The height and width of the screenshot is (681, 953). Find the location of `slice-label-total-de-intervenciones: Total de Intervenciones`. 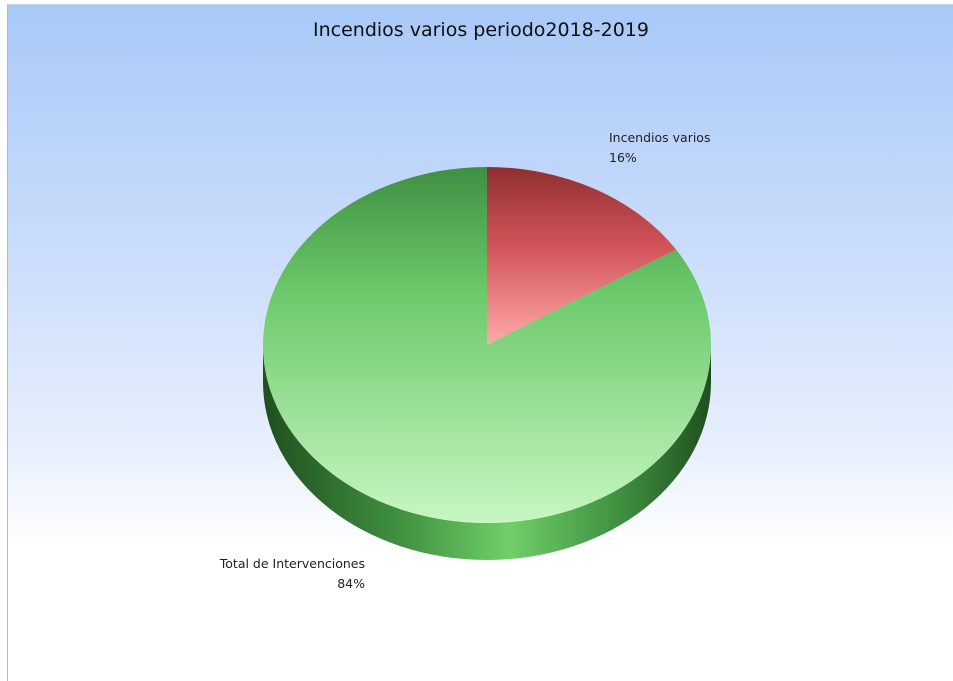

slice-label-total-de-intervenciones: Total de Intervenciones is located at coordinates (292, 563).